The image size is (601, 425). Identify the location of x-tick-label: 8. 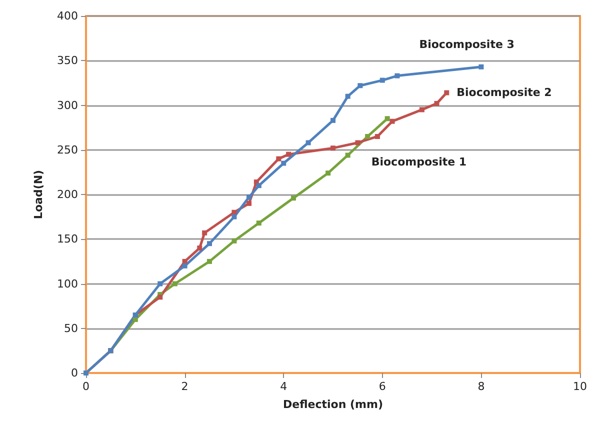
(481, 386).